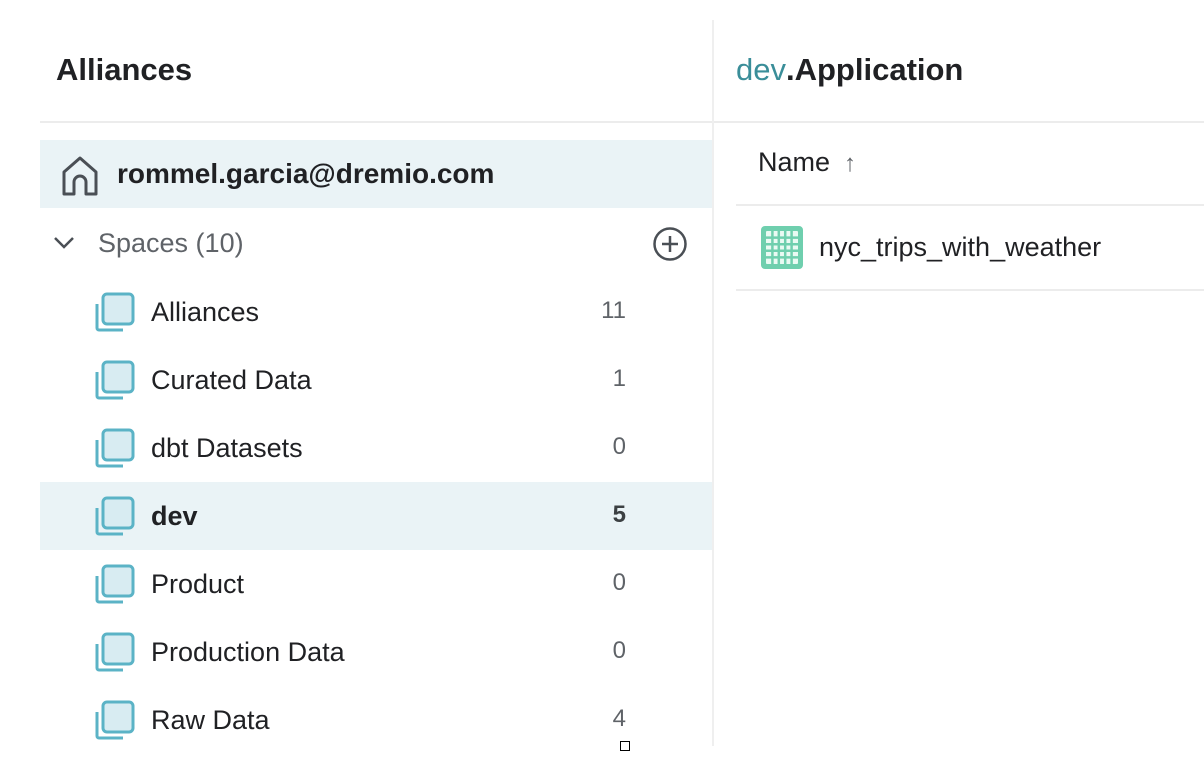 This screenshot has height=770, width=1204. I want to click on panel-divider, so click(713, 383).